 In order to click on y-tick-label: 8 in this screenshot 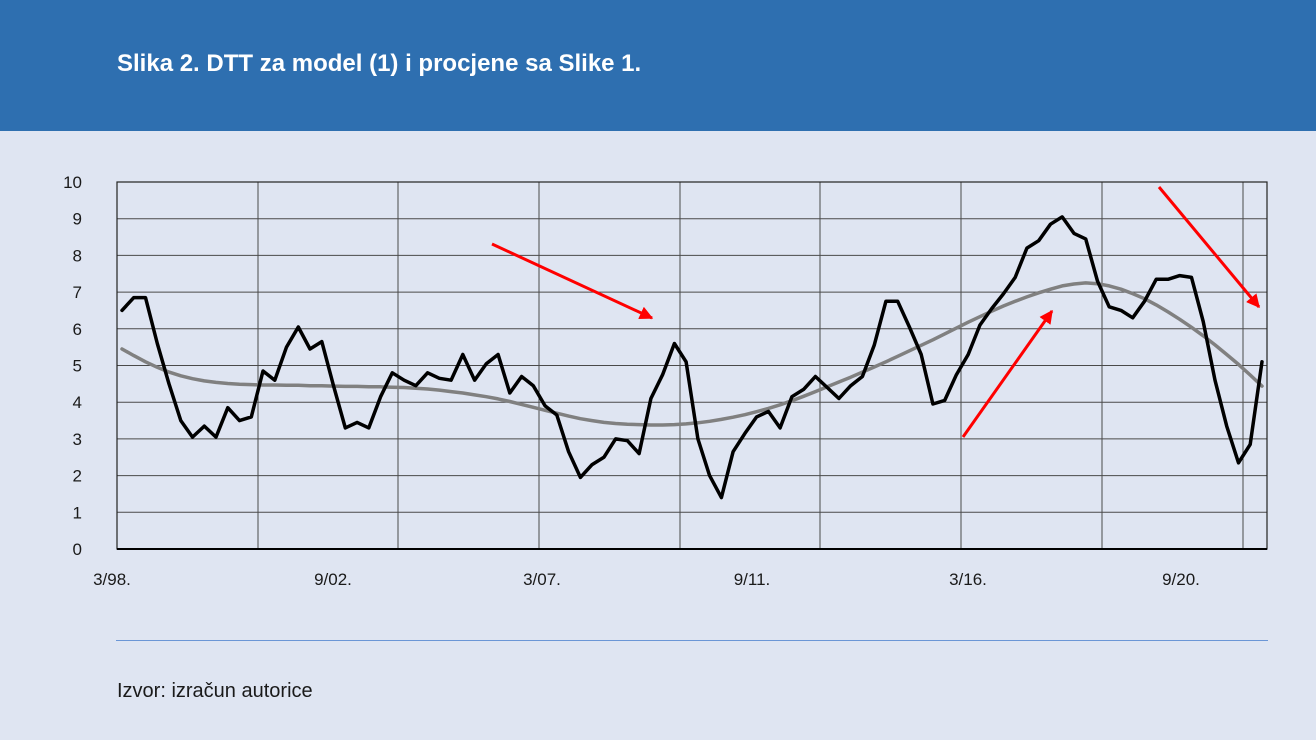, I will do `click(77, 255)`.